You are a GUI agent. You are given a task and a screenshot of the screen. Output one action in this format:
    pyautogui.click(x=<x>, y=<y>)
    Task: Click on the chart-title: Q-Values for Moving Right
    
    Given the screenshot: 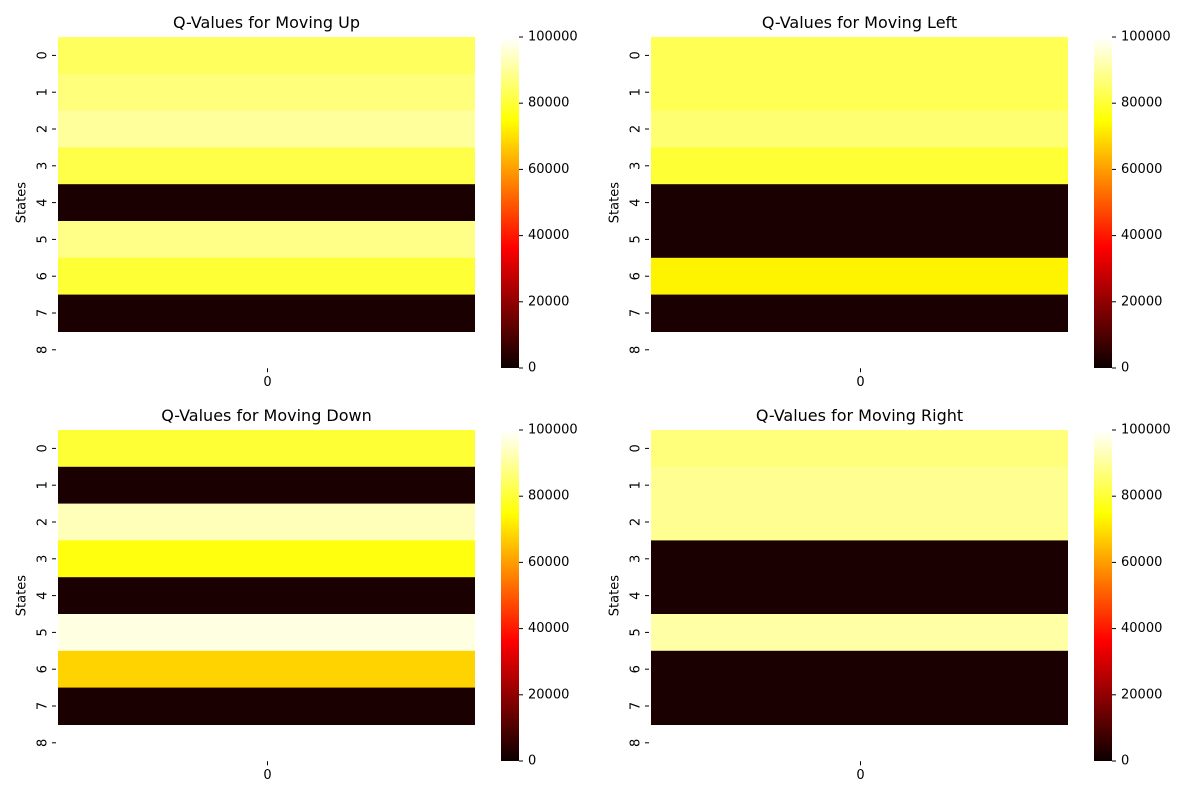 What is the action you would take?
    pyautogui.click(x=859, y=415)
    